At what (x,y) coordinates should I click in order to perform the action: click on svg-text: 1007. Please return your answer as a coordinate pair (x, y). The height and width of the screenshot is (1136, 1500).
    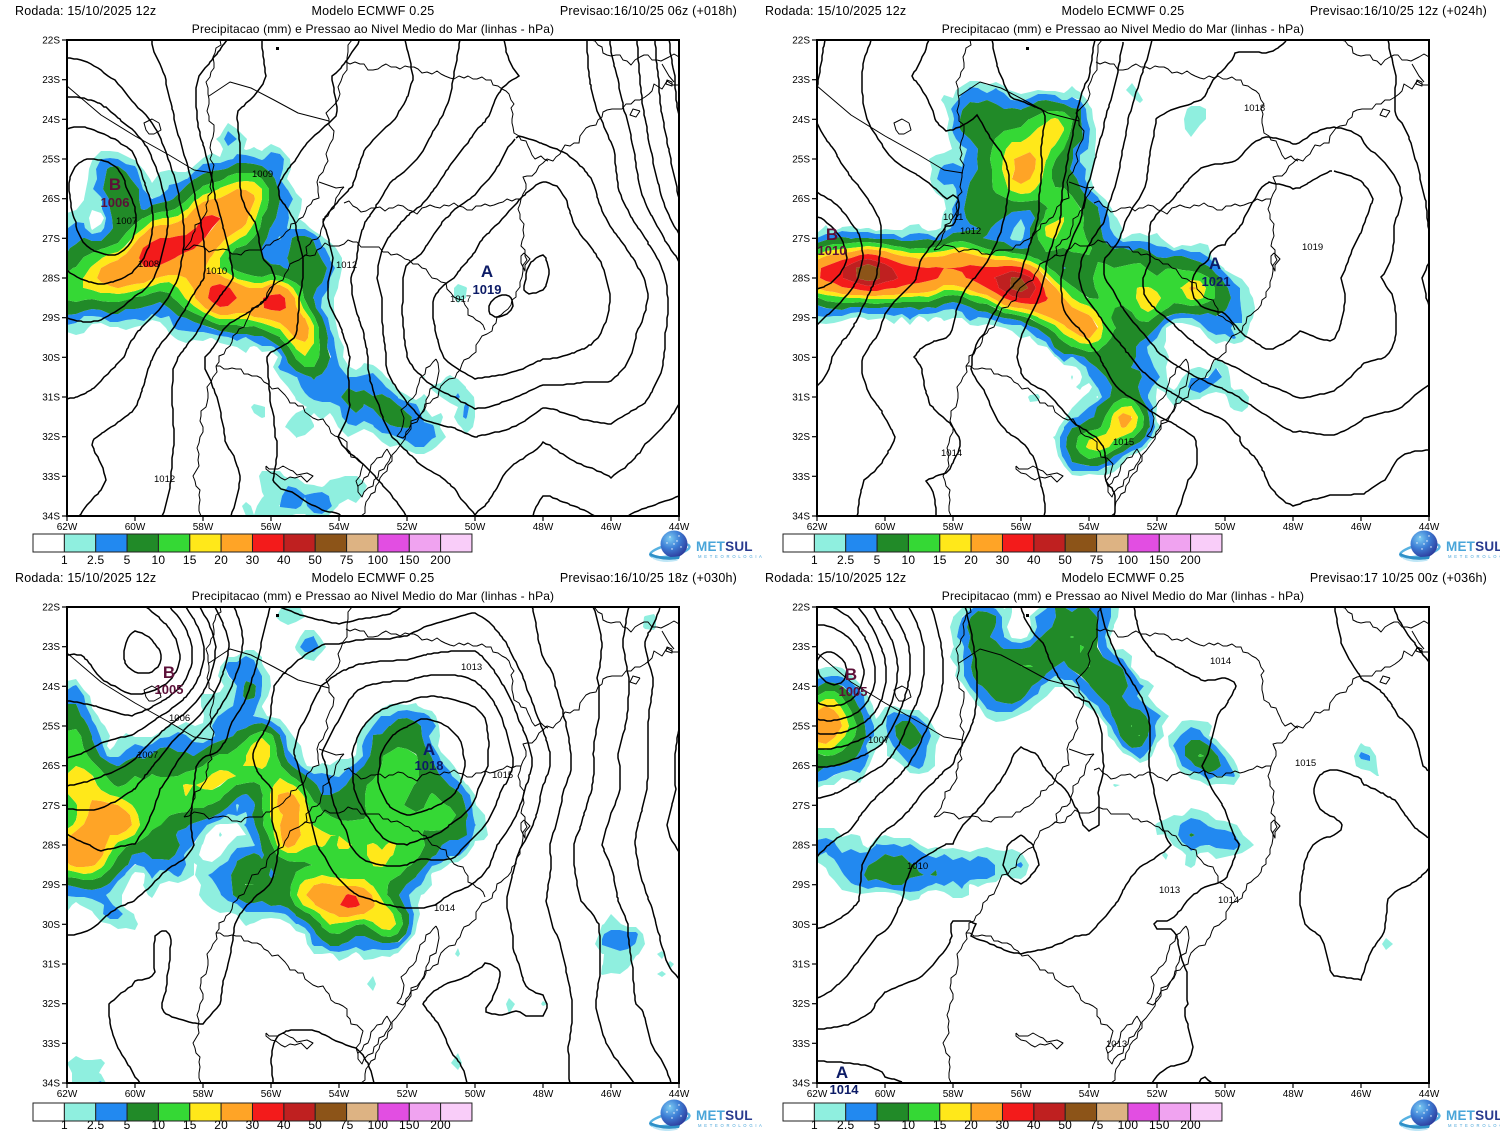
    Looking at the image, I should click on (126, 221).